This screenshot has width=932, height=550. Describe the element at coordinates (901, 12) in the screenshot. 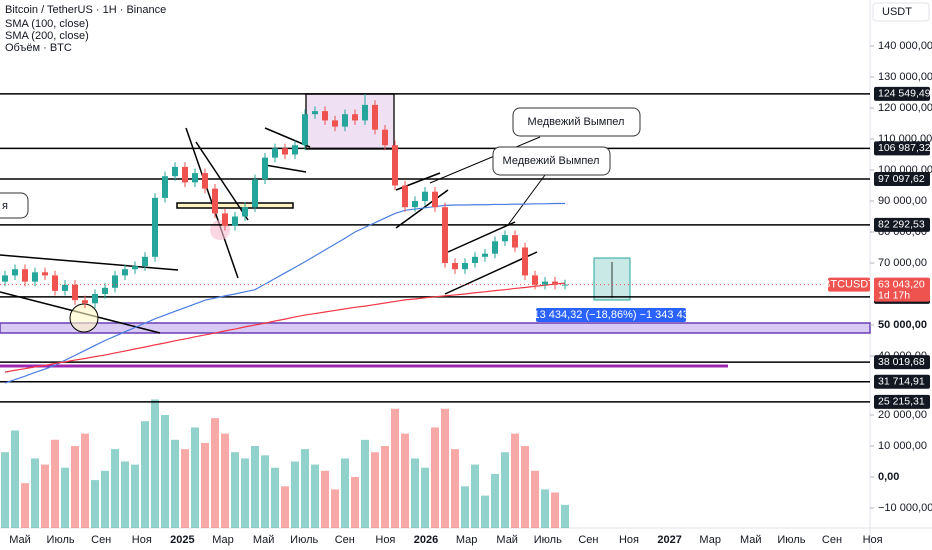

I see `currency-box` at that location.